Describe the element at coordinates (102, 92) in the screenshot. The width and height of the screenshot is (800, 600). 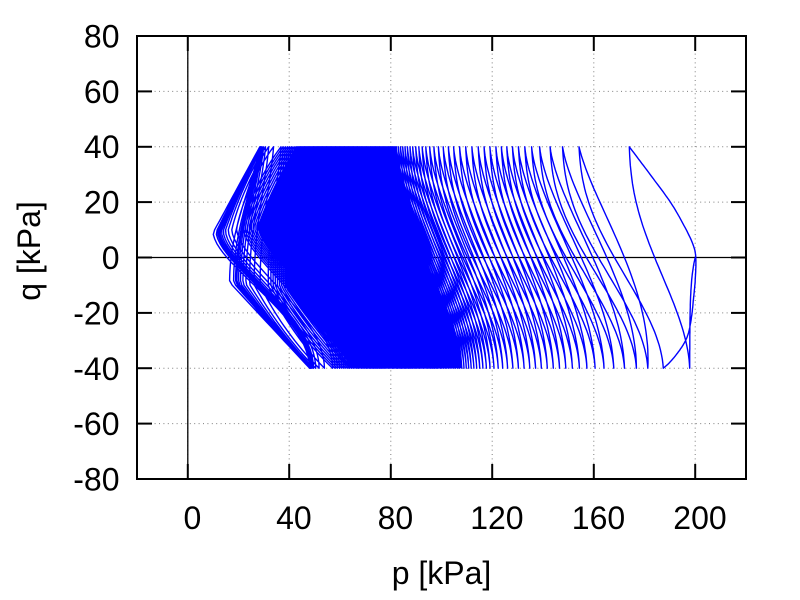
I see `svg-text: 60` at that location.